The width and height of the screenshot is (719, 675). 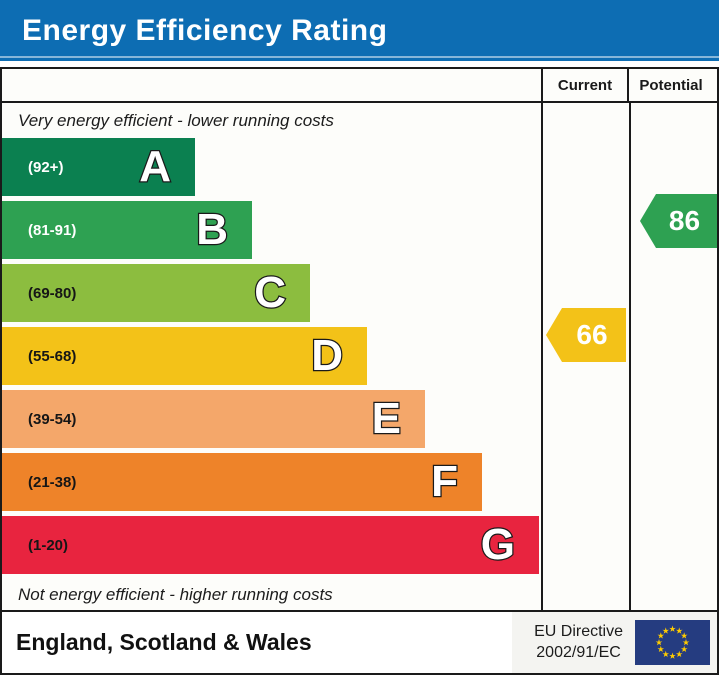 What do you see at coordinates (46, 167) in the screenshot?
I see `band-range-label: (92+)` at bounding box center [46, 167].